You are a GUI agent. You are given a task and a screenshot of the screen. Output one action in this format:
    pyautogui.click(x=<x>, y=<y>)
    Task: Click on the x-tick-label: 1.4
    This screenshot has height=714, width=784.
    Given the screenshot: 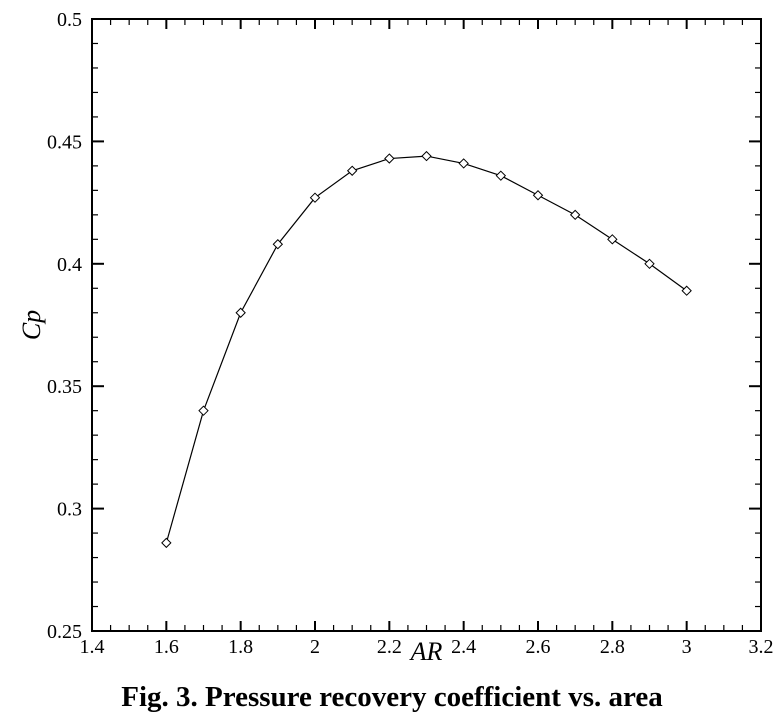 What is the action you would take?
    pyautogui.click(x=92, y=647)
    